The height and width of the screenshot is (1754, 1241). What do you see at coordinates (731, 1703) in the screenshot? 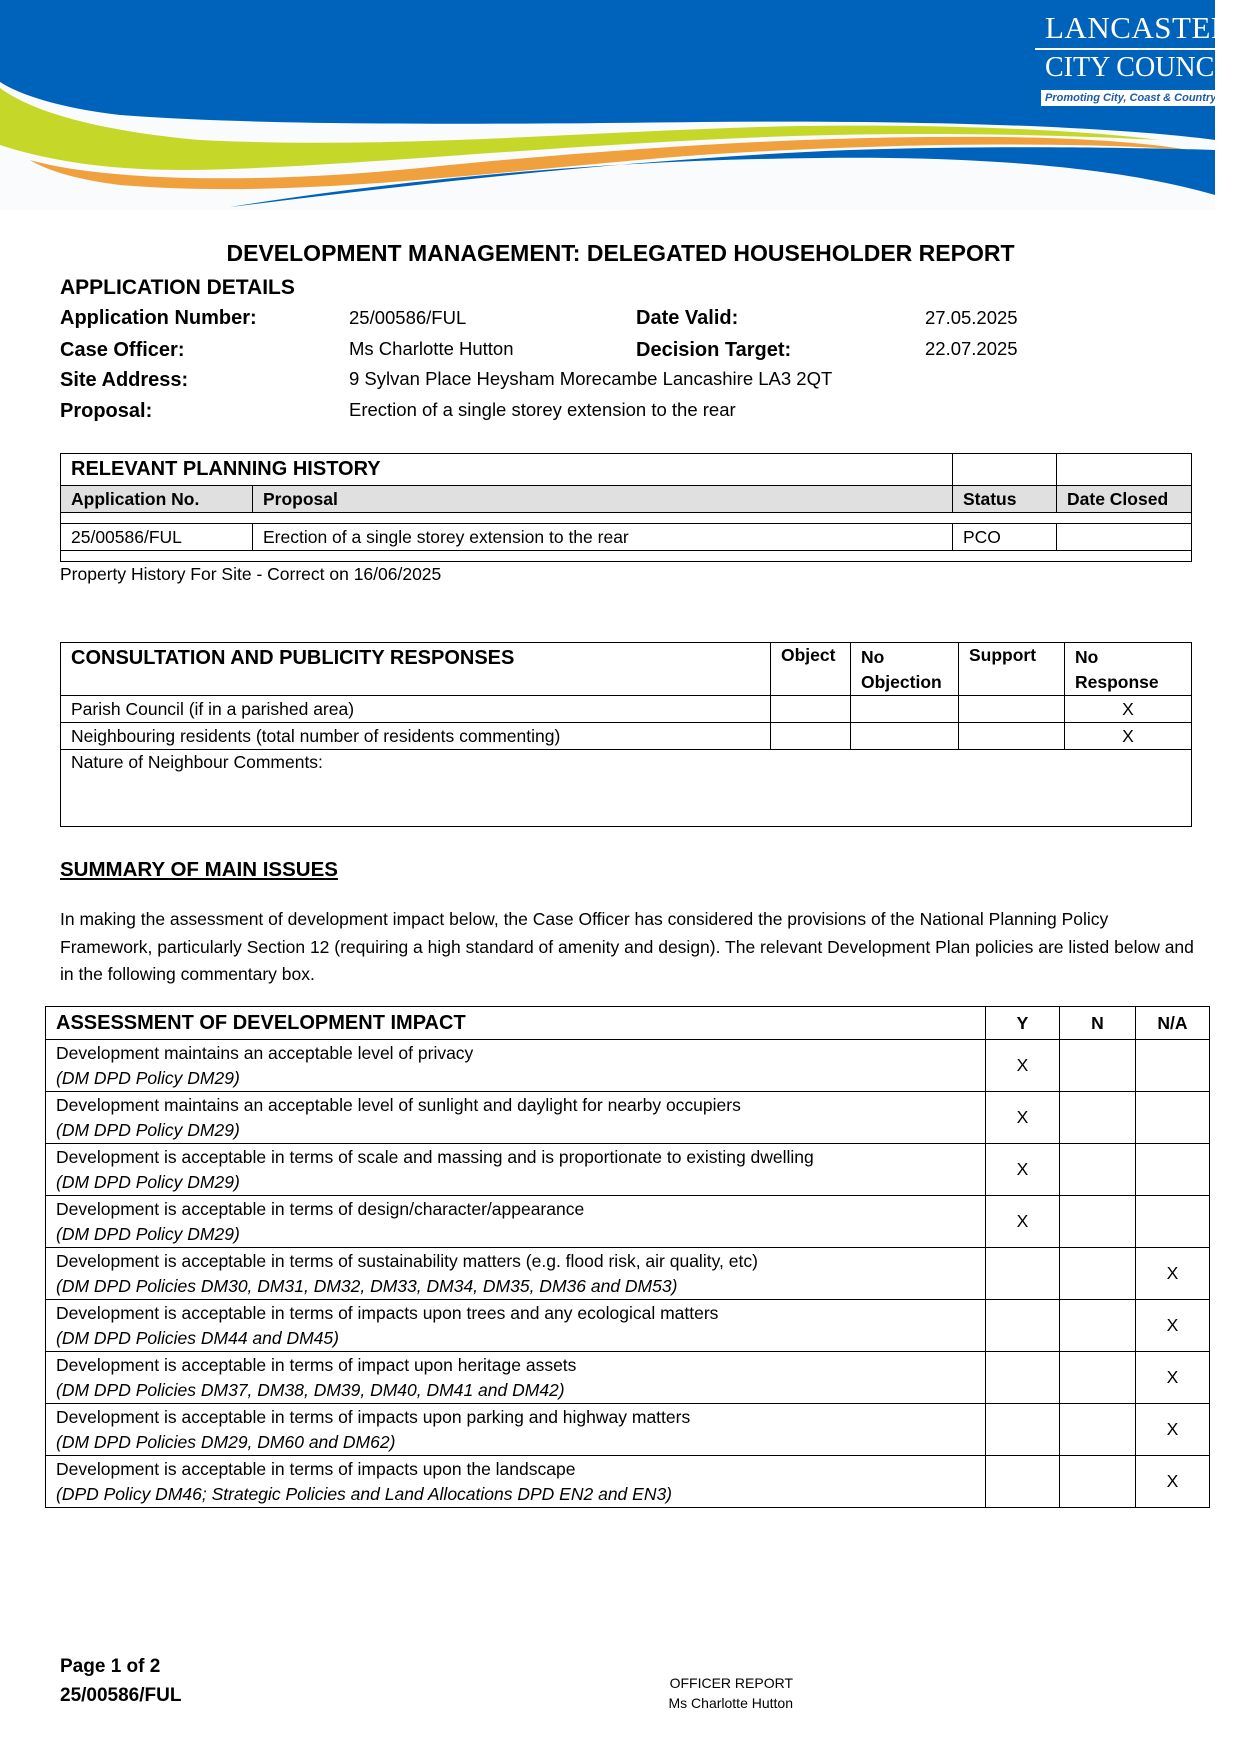
I see `footer-officer: Ms Charlotte Hutton` at bounding box center [731, 1703].